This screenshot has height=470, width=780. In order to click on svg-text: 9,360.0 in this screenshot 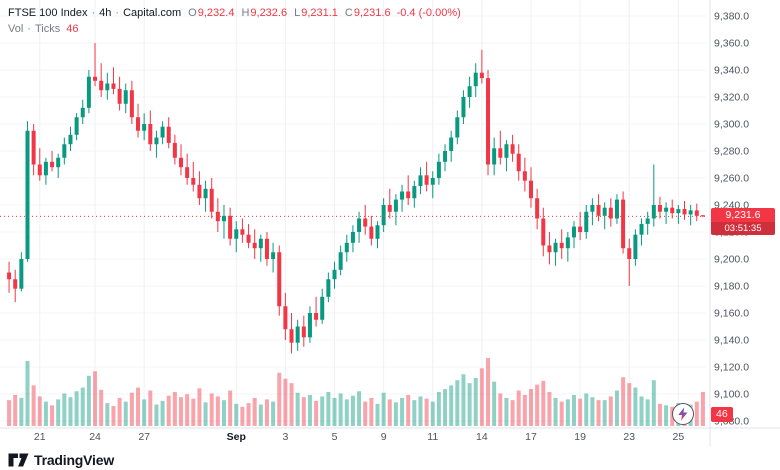, I will do `click(731, 44)`.